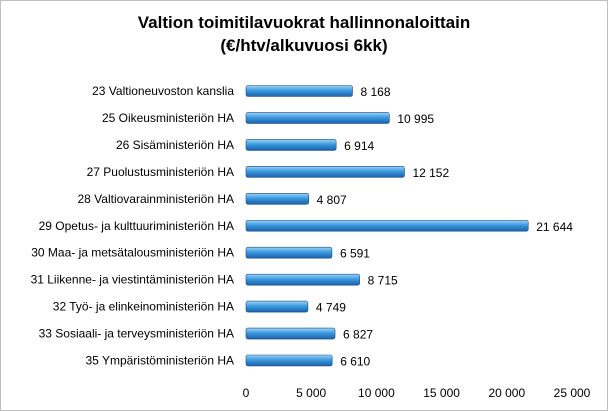 The image size is (608, 411). Describe the element at coordinates (376, 393) in the screenshot. I see `x-tick-label: 10 000` at that location.